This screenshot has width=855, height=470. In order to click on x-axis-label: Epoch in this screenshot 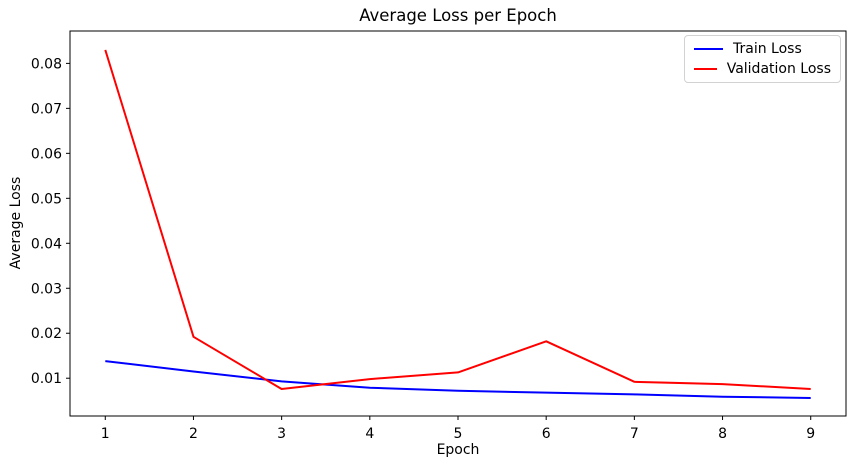, I will do `click(458, 450)`.